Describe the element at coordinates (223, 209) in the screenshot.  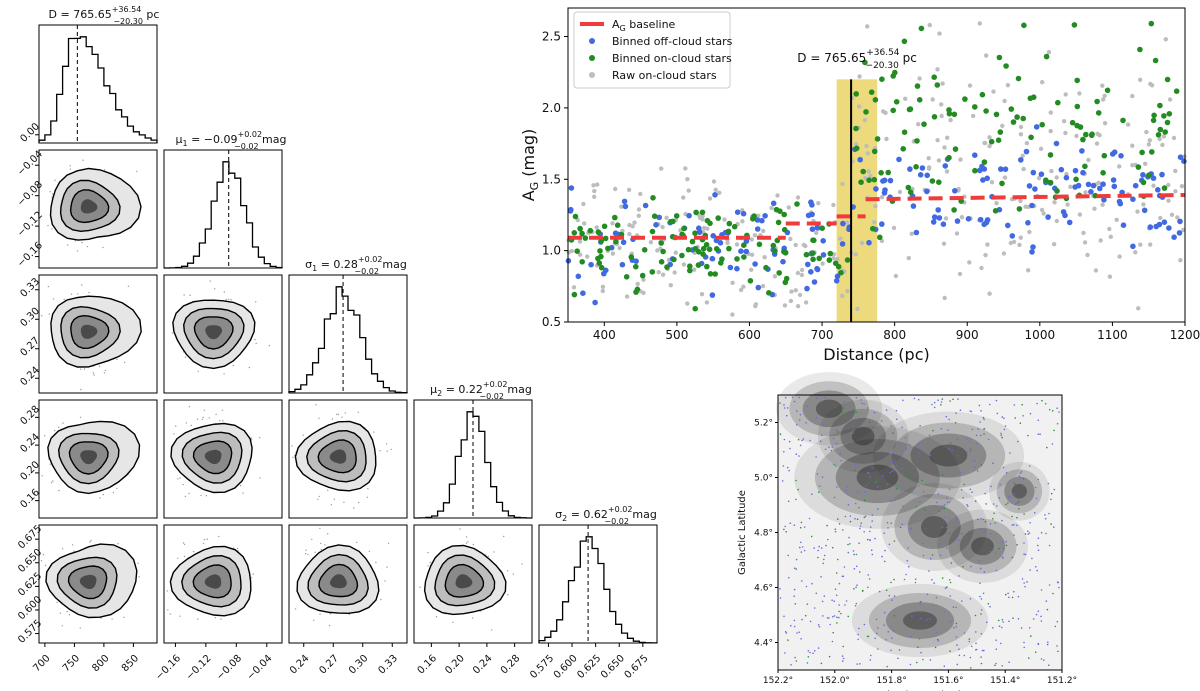
I see `panel-frame` at that location.